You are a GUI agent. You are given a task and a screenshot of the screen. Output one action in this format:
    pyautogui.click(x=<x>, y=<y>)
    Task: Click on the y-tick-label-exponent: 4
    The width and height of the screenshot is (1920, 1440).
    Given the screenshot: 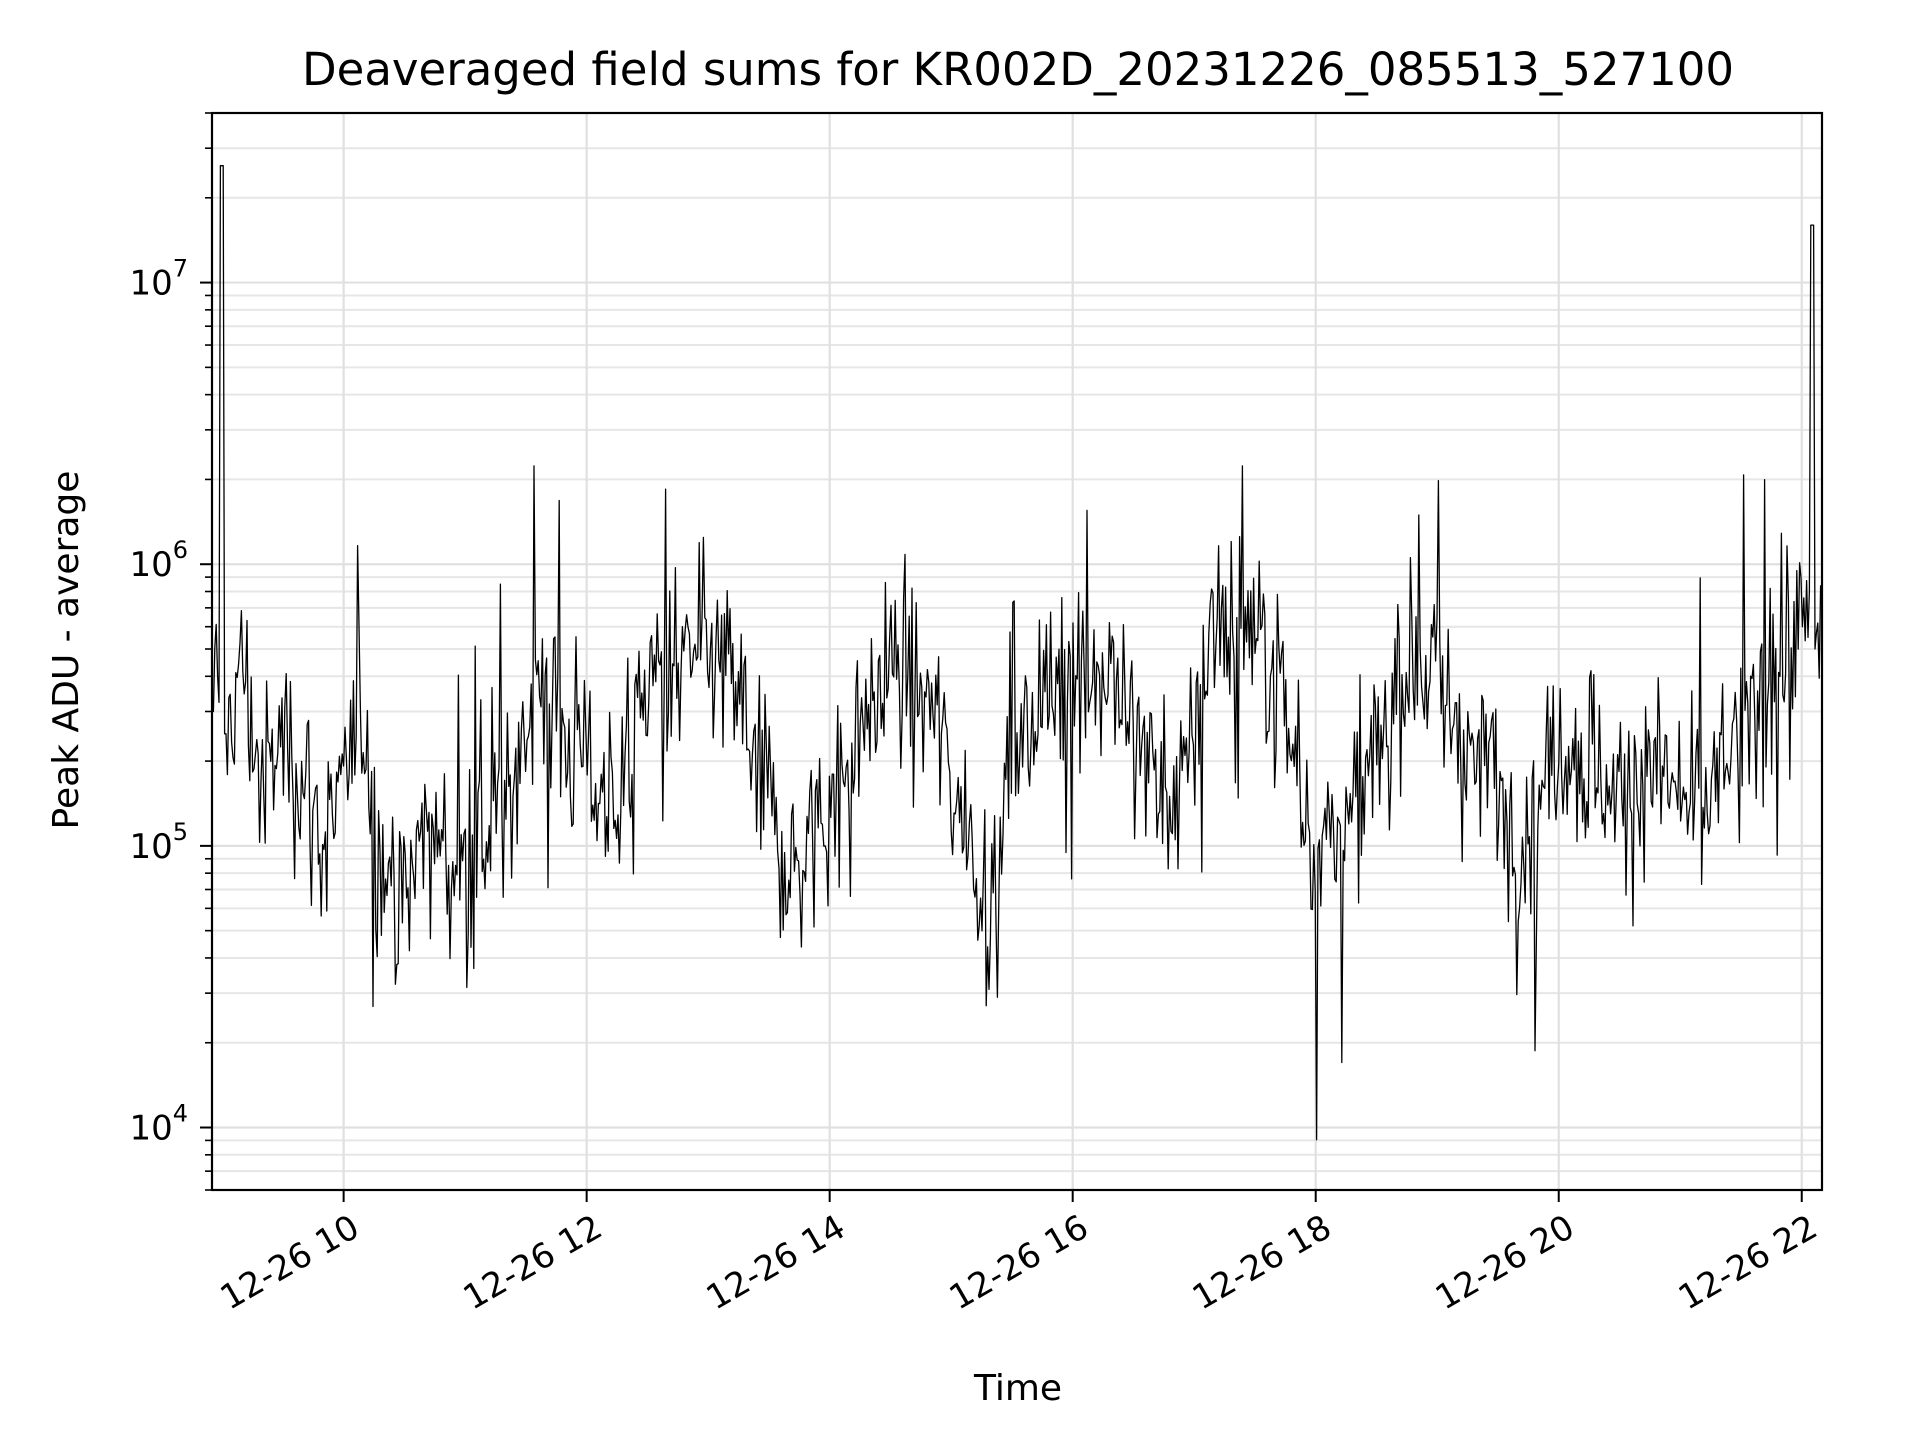 What is the action you would take?
    pyautogui.click(x=180, y=1114)
    